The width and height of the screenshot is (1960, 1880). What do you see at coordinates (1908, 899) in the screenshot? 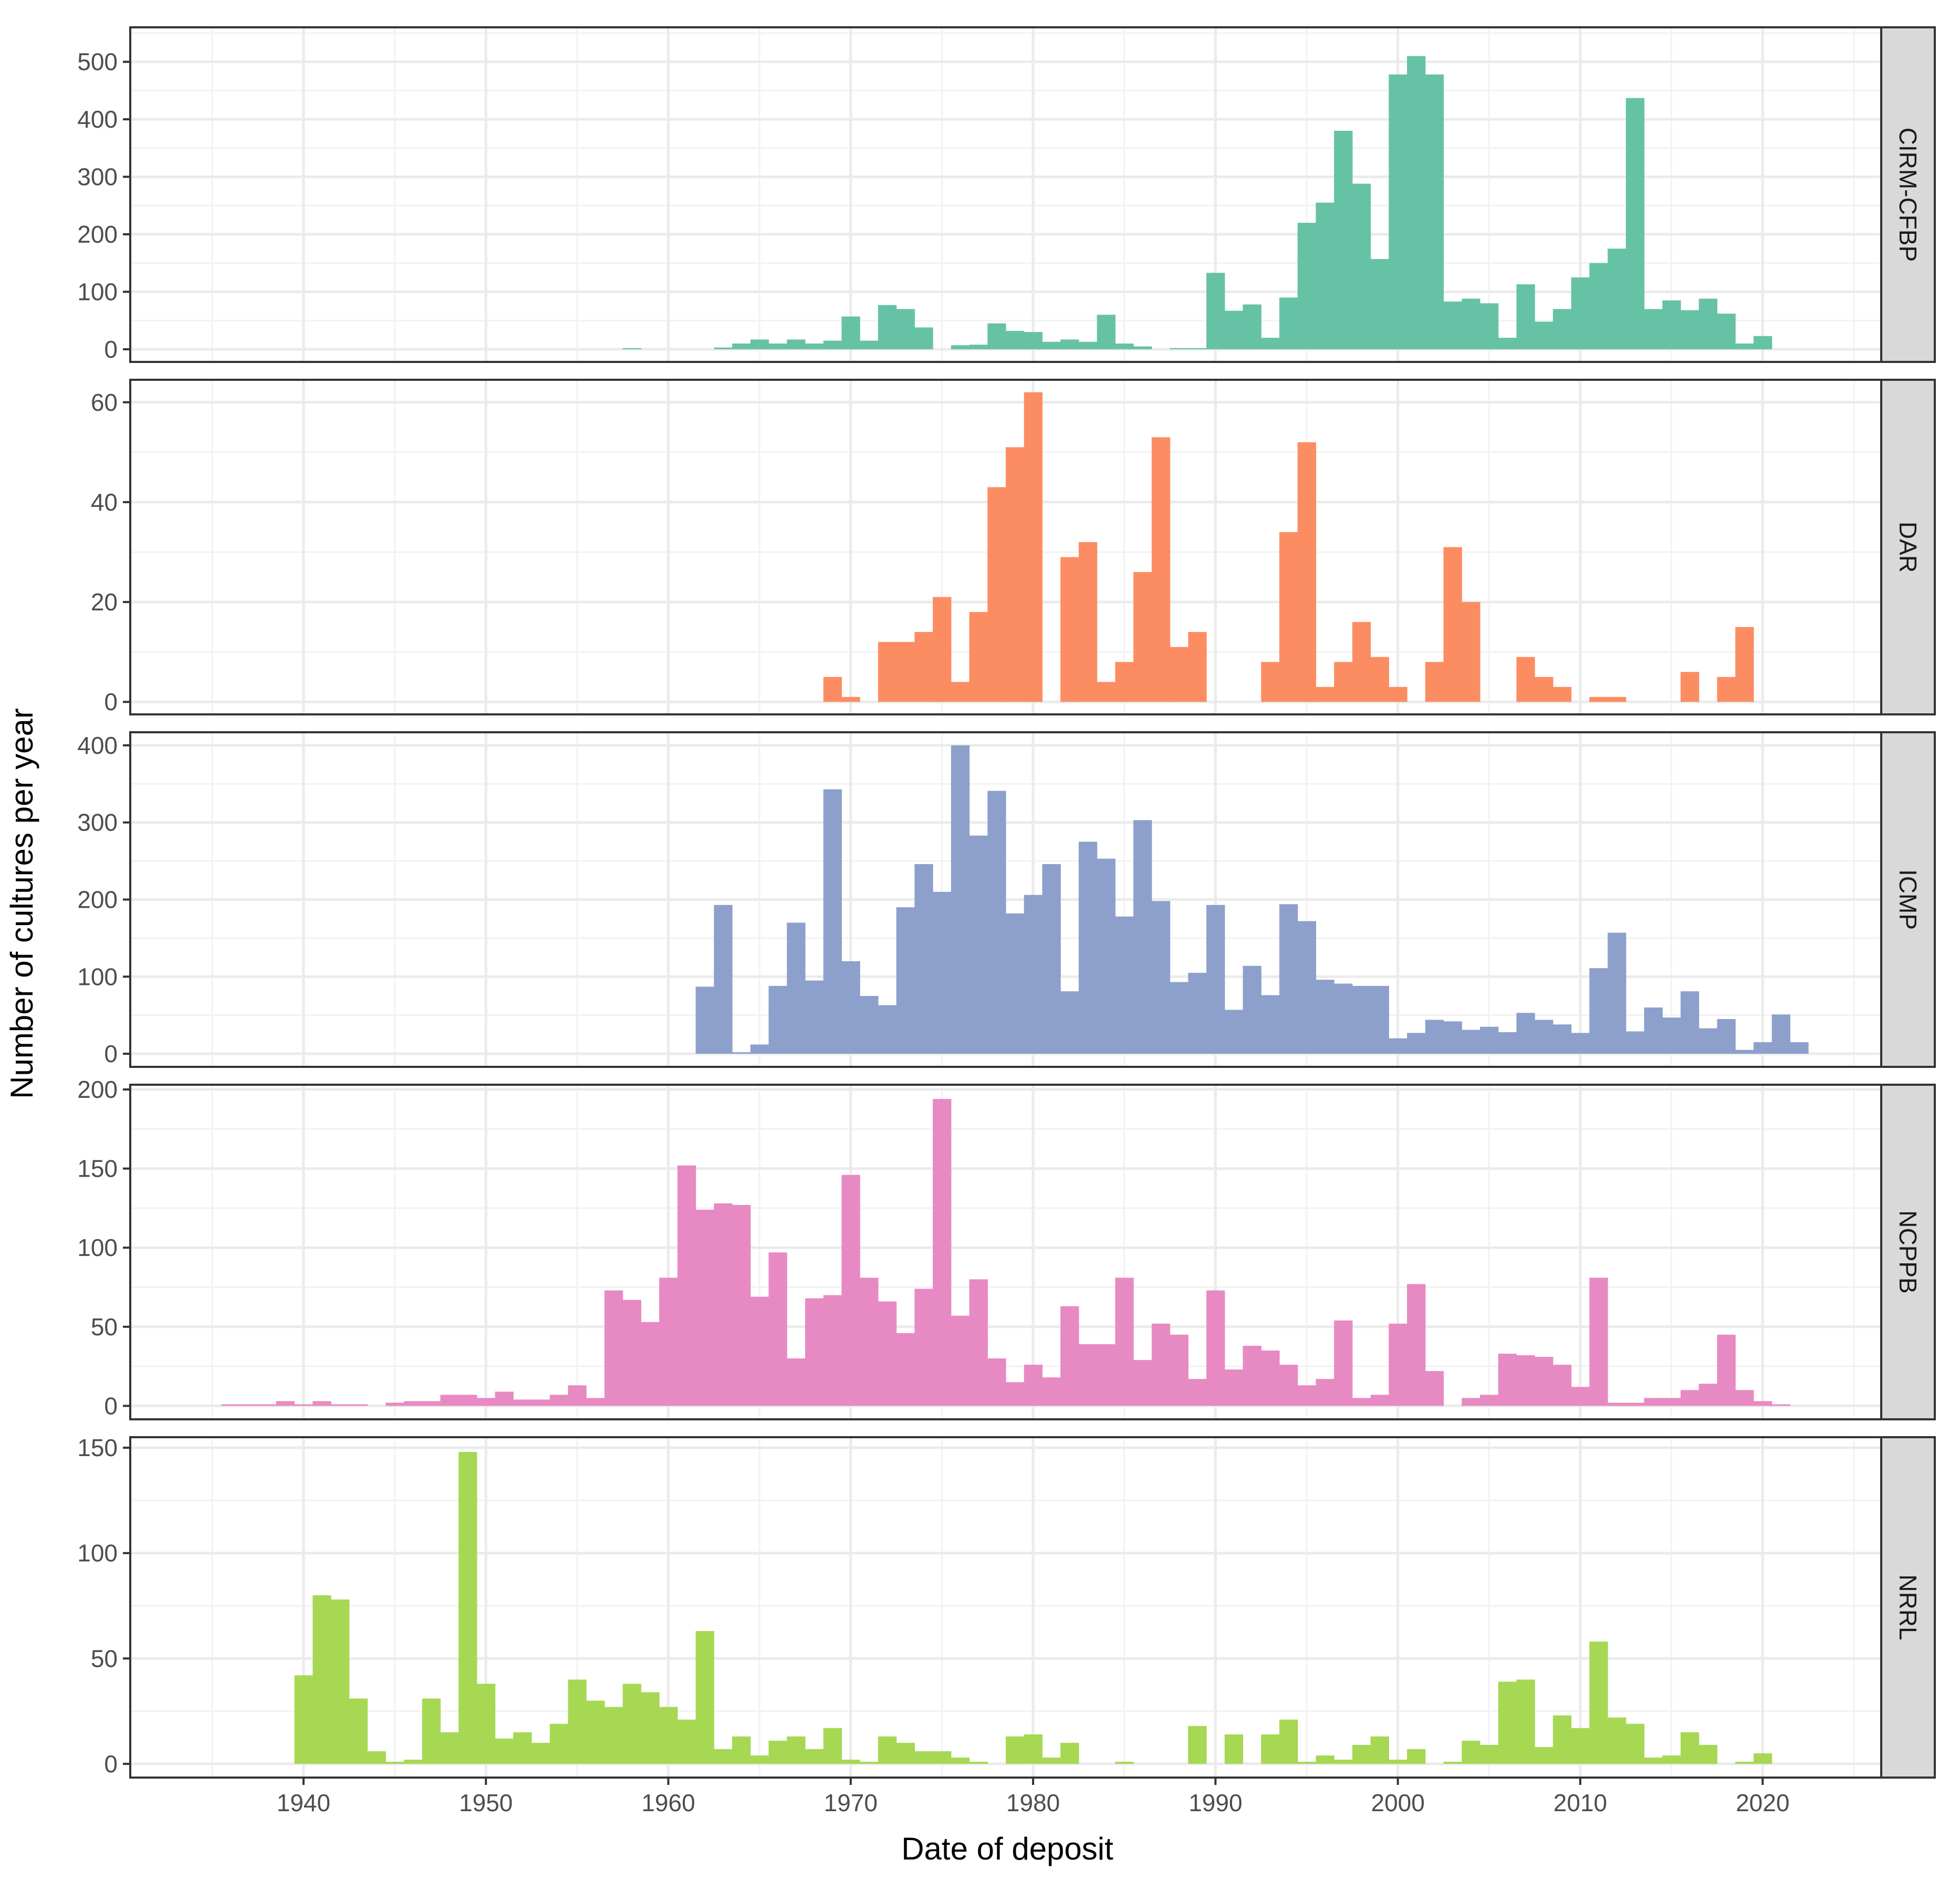
I see `facet-label: ICMP` at bounding box center [1908, 899].